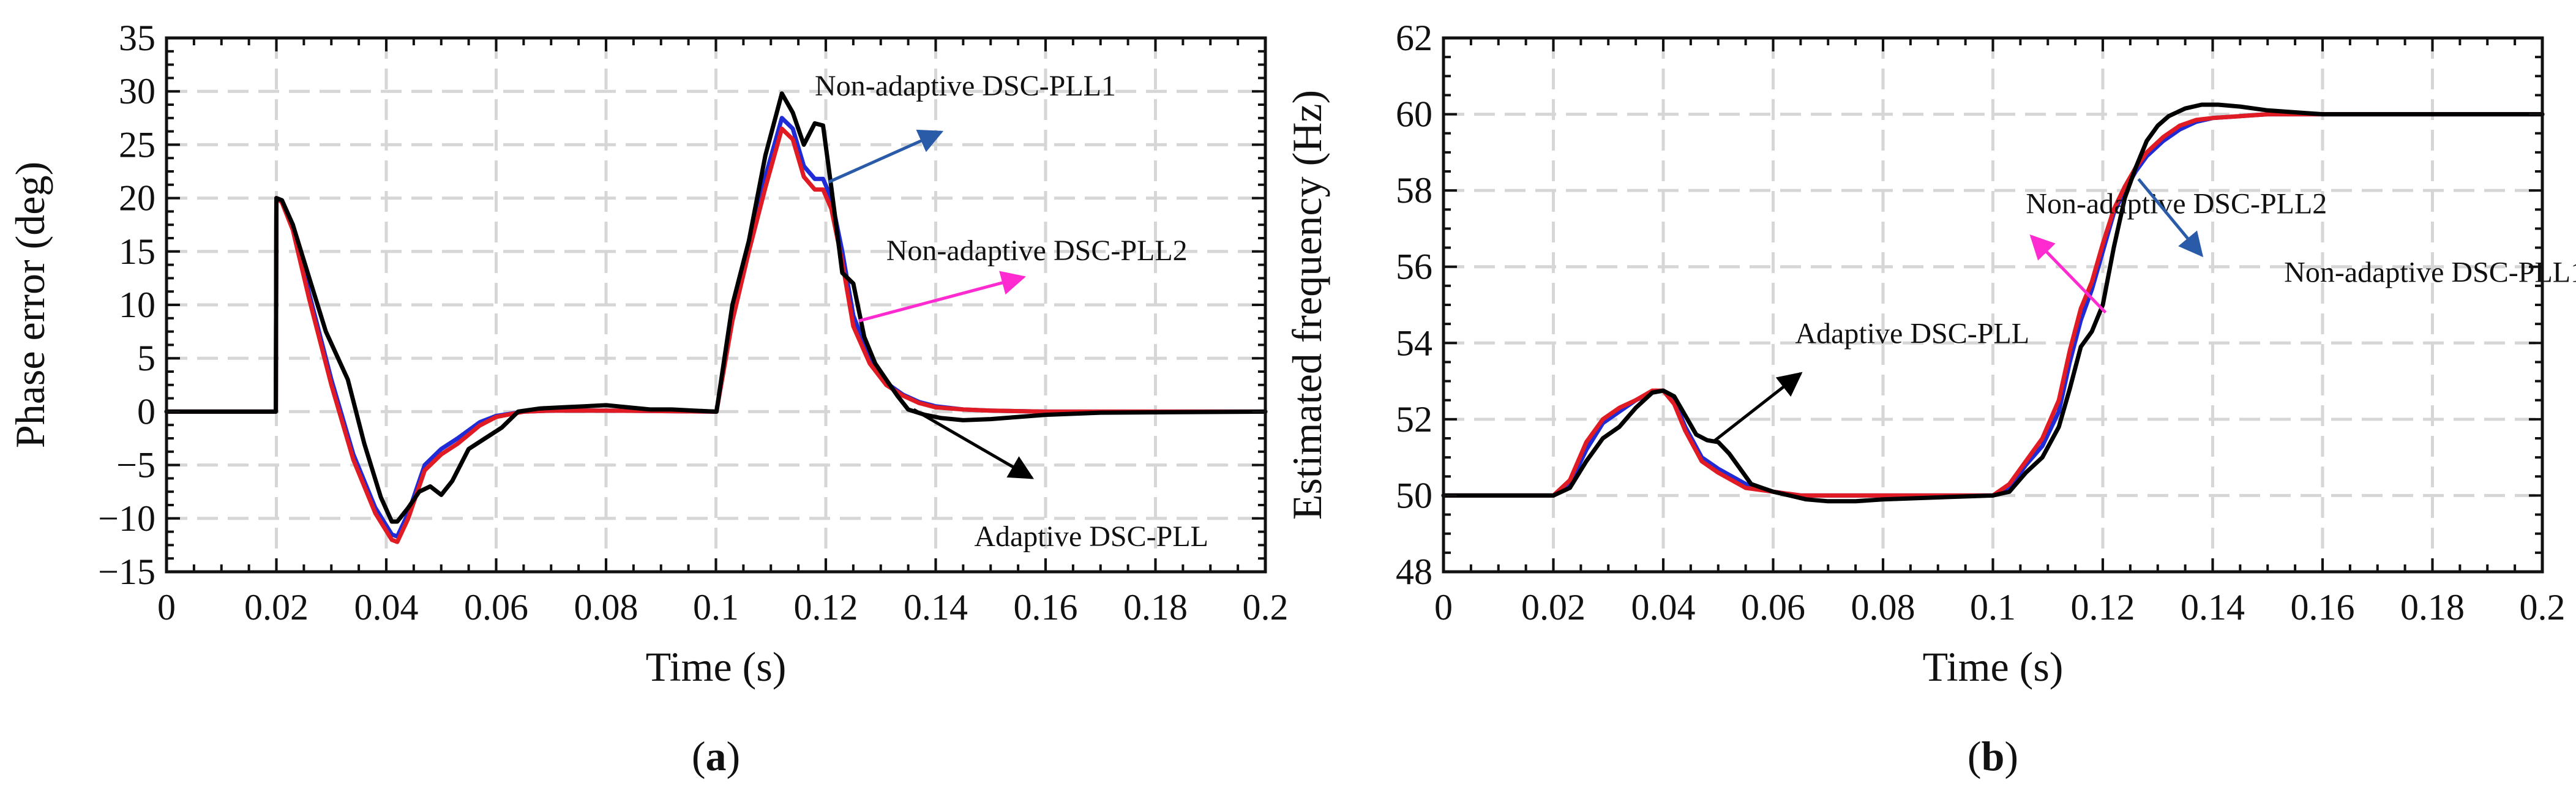 The height and width of the screenshot is (794, 2576). What do you see at coordinates (965, 86) in the screenshot?
I see `annotation-label-pll1-a: Non-adaptive DSC-PLL1` at bounding box center [965, 86].